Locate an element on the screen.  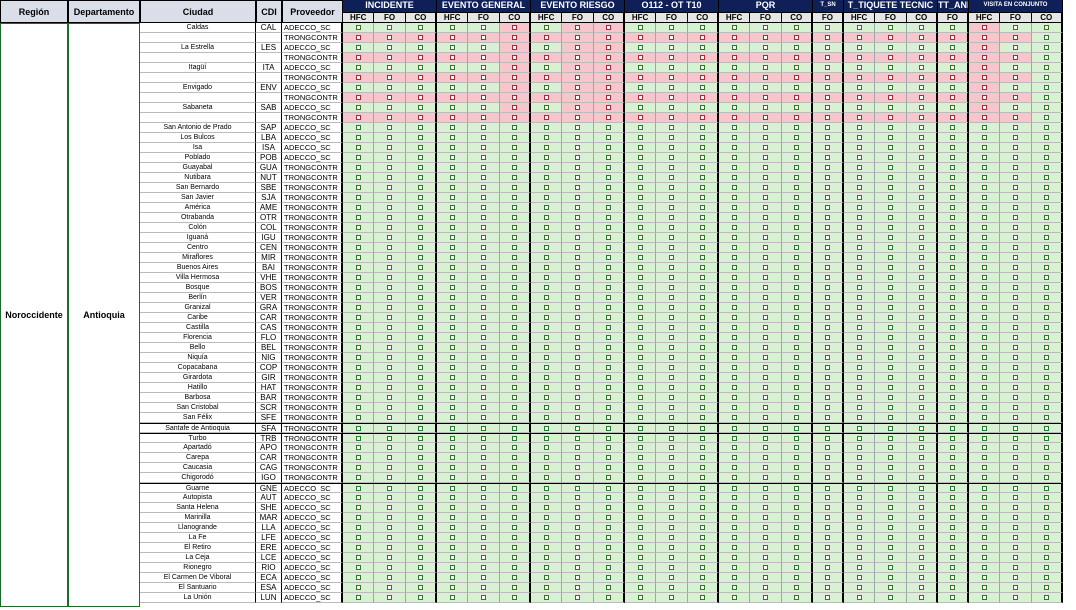
city-cell: Caucasia is located at coordinates (198, 468).